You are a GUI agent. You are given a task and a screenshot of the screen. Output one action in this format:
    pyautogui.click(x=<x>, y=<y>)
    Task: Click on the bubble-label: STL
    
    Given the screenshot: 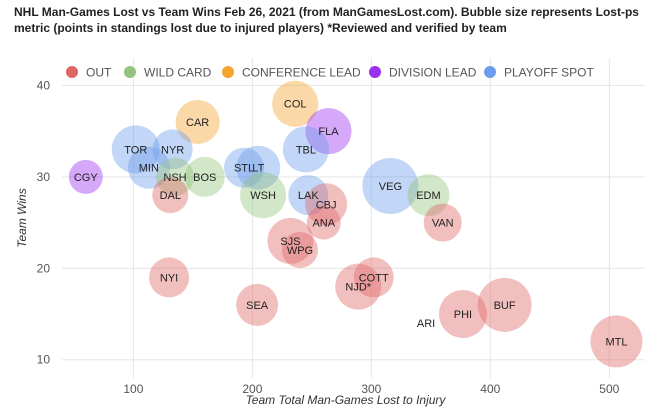 What is the action you would take?
    pyautogui.click(x=244, y=169)
    